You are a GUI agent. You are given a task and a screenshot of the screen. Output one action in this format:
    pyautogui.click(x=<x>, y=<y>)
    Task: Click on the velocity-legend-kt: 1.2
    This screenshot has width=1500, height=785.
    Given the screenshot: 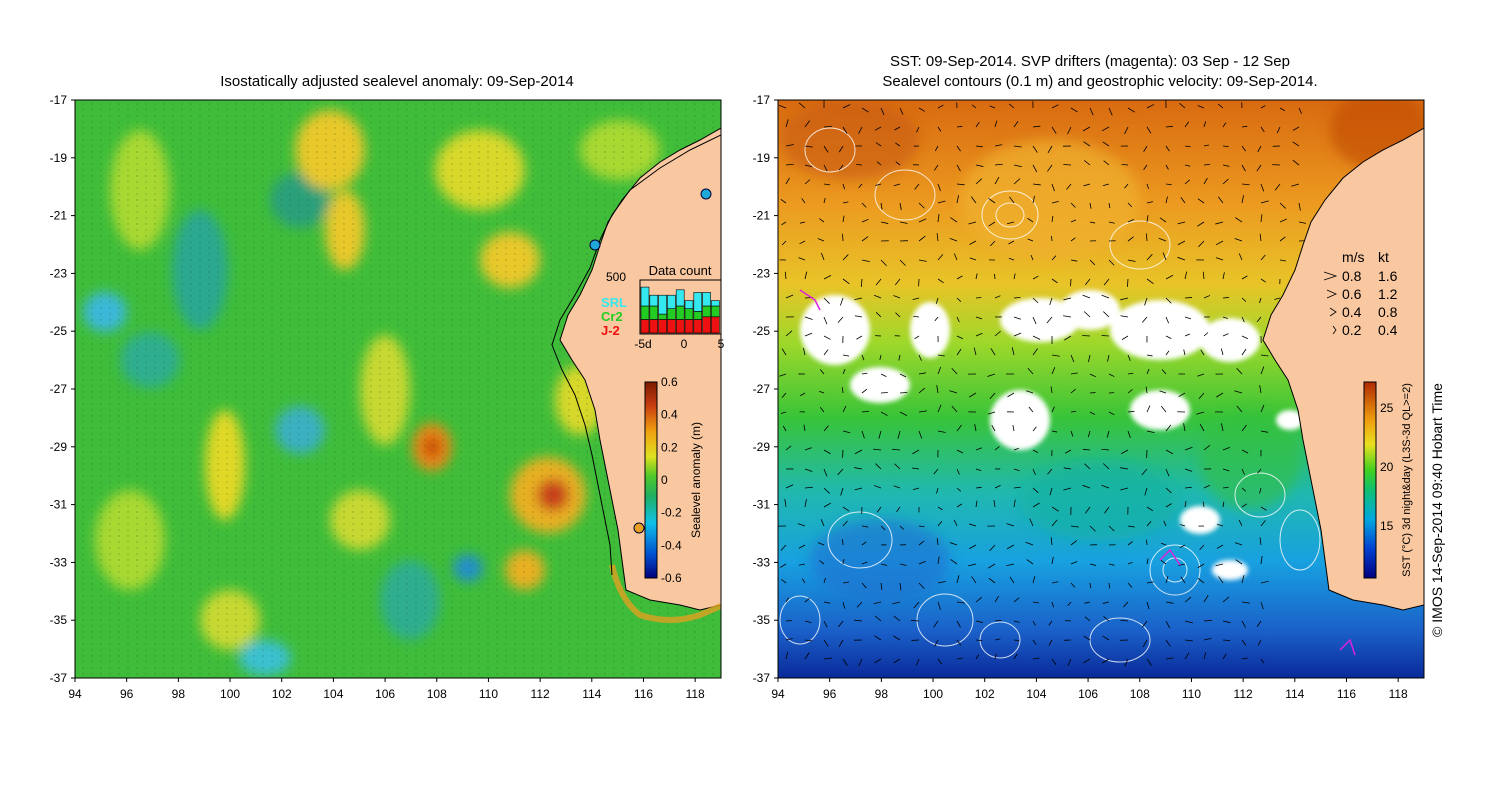 What is the action you would take?
    pyautogui.click(x=1388, y=294)
    